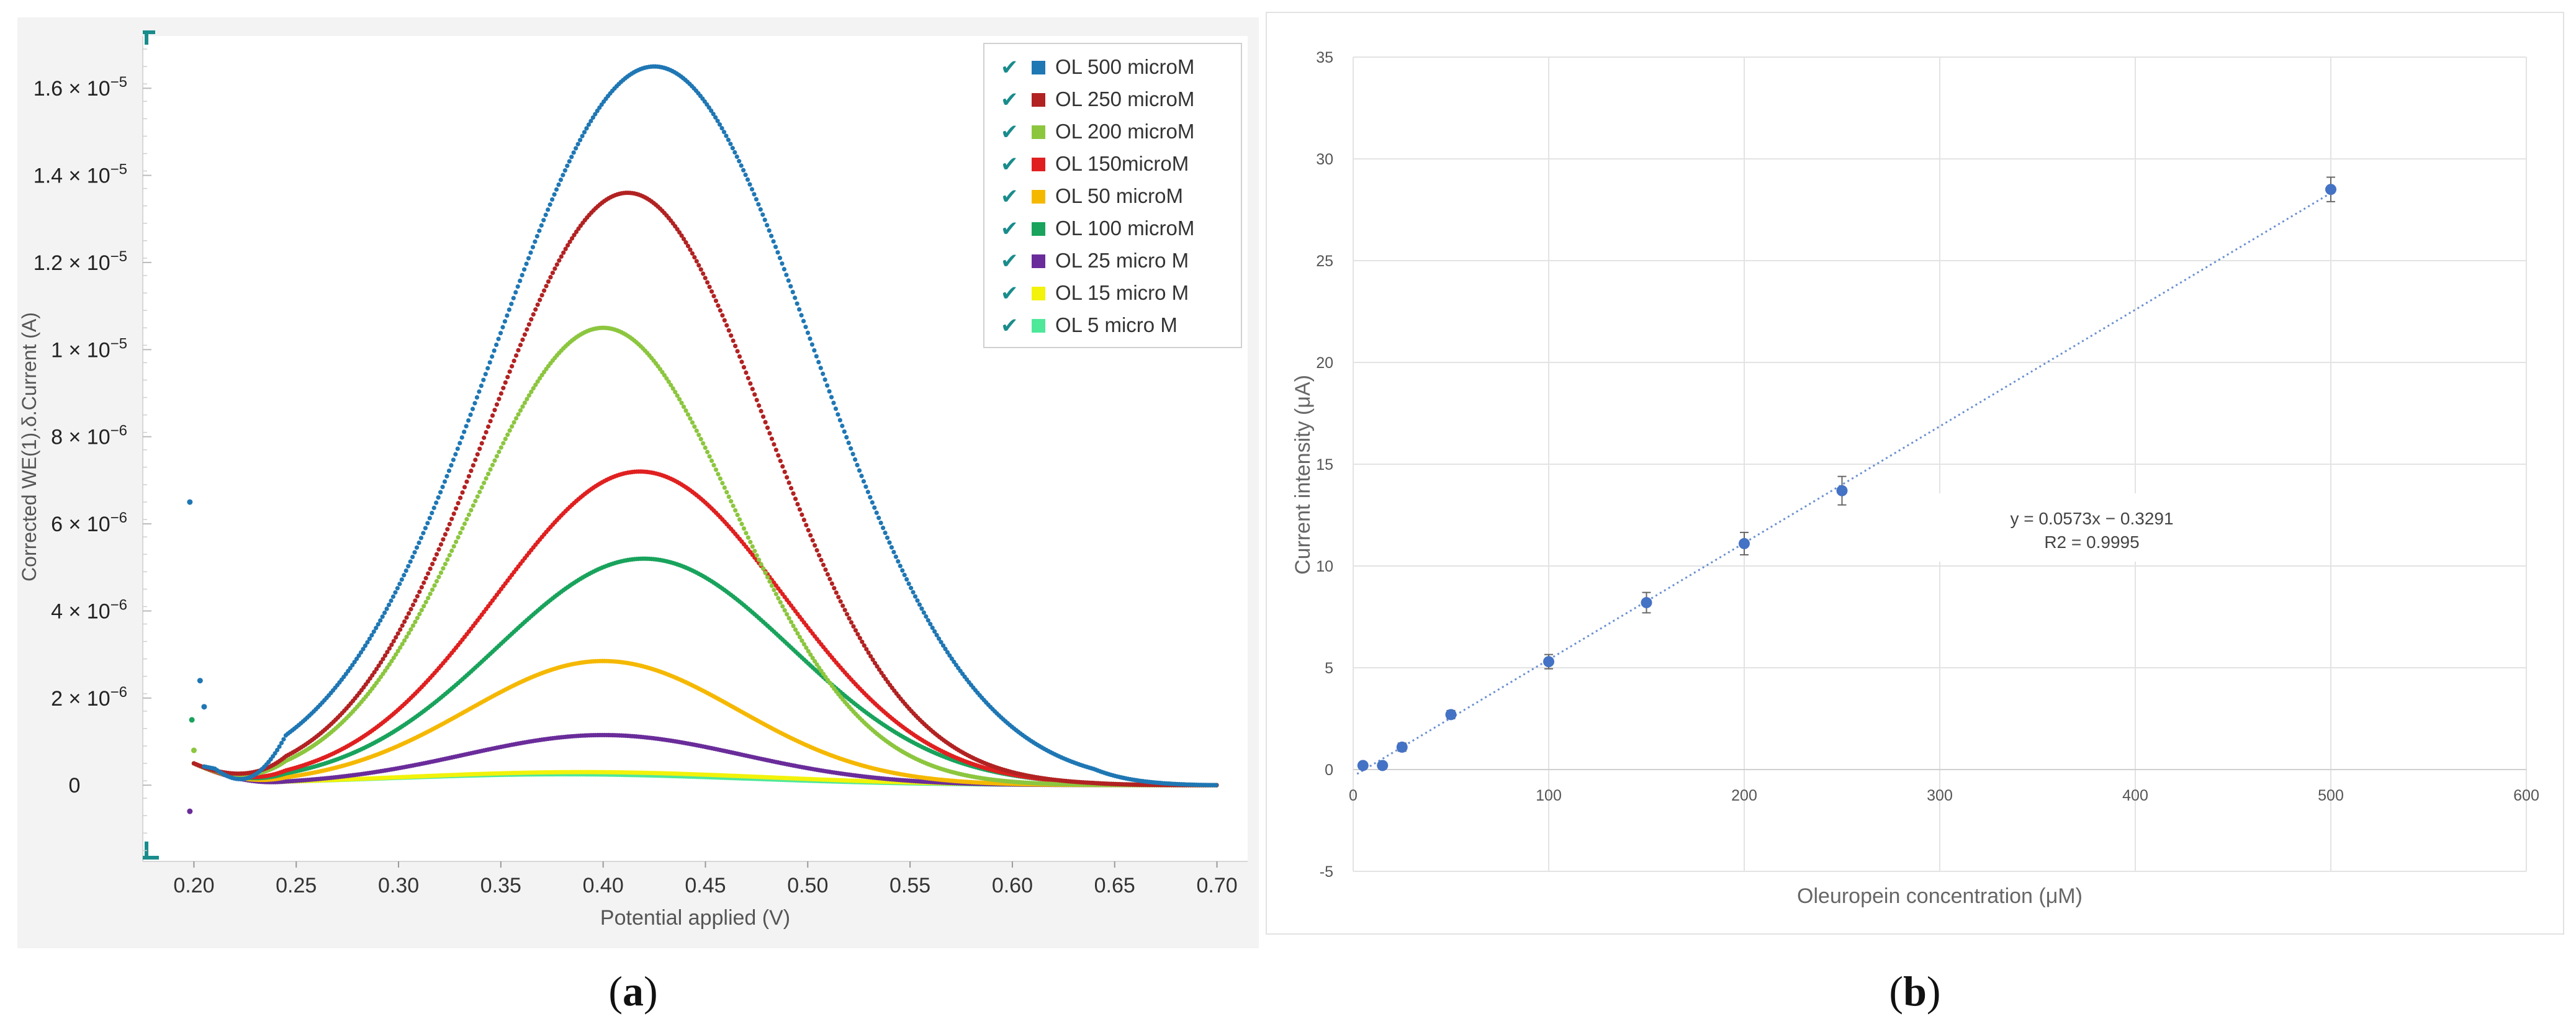  I want to click on chart-a-legend-swatch, so click(1038, 197).